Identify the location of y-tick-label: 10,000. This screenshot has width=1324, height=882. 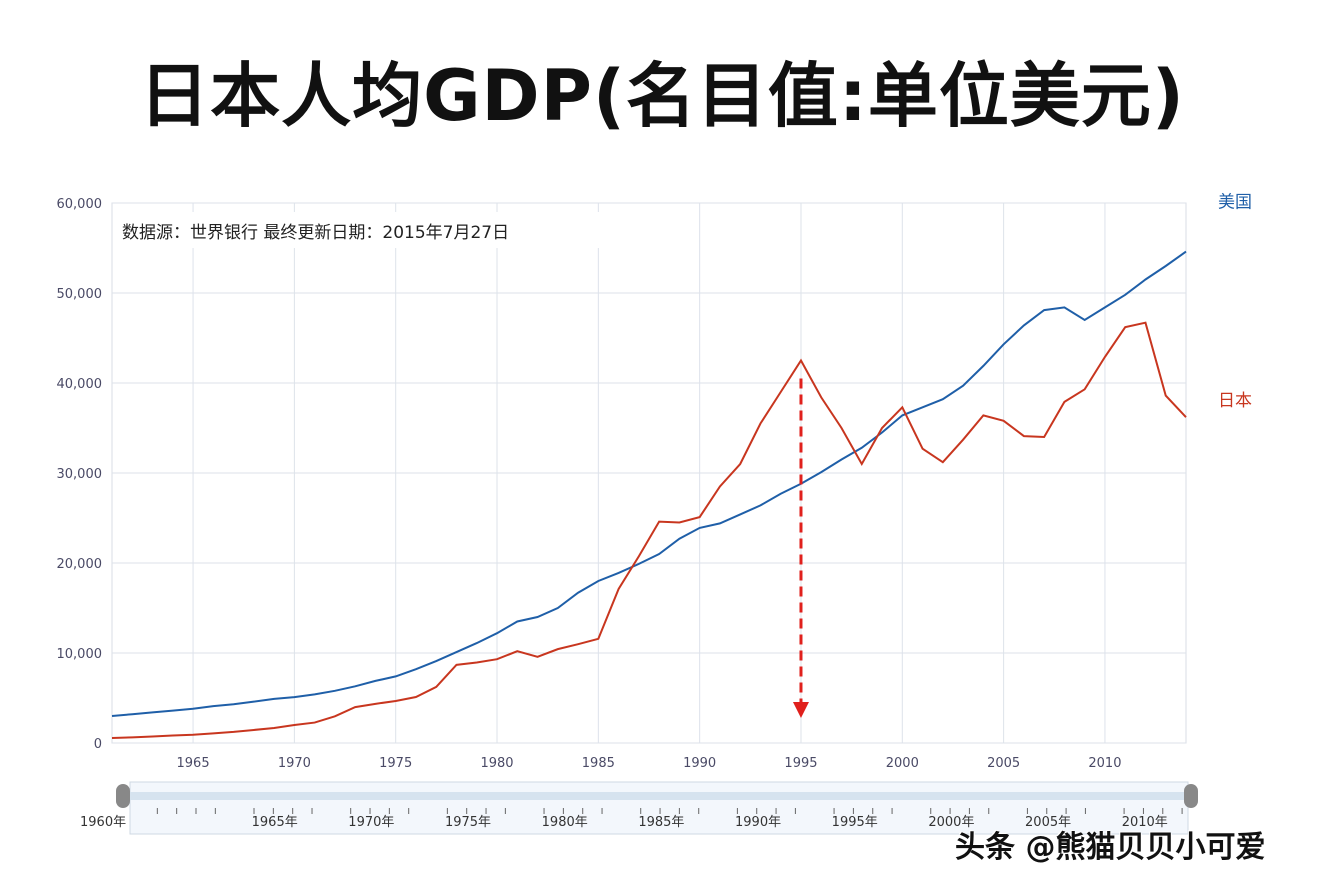
(80, 654).